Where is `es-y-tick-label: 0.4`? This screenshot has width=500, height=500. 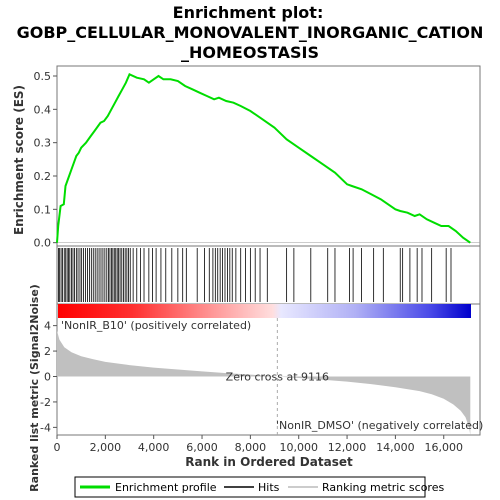
es-y-tick-label: 0.4 is located at coordinates (43, 109).